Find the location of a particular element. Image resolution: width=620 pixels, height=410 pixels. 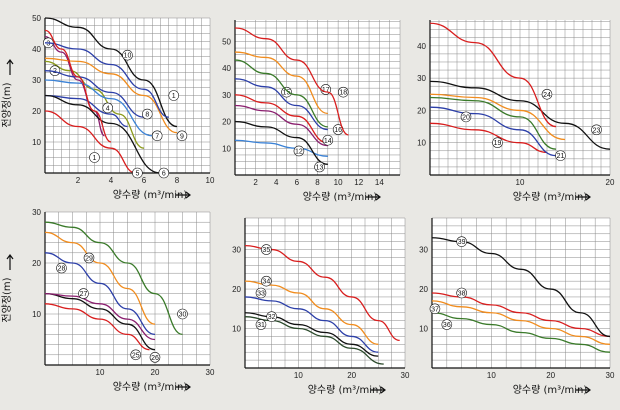

series-label-13: 13 is located at coordinates (320, 167).